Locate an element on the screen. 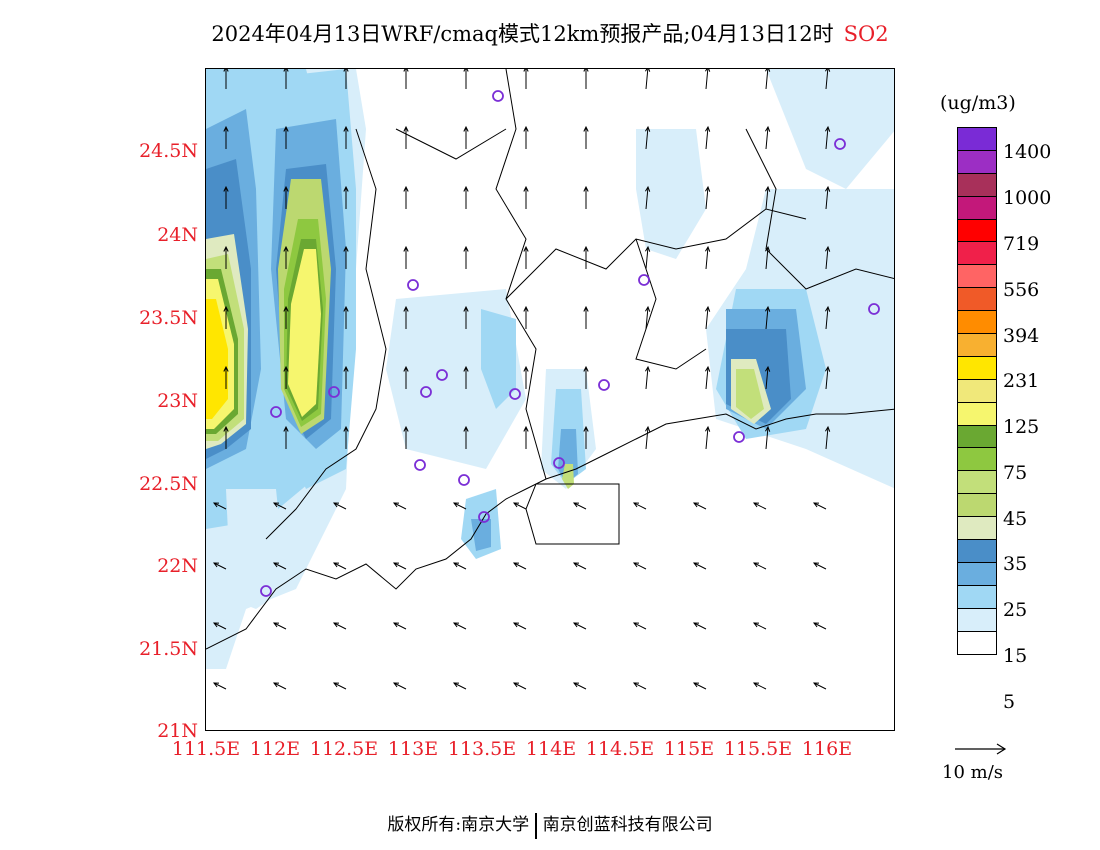  lon-label: 113E is located at coordinates (413, 749).